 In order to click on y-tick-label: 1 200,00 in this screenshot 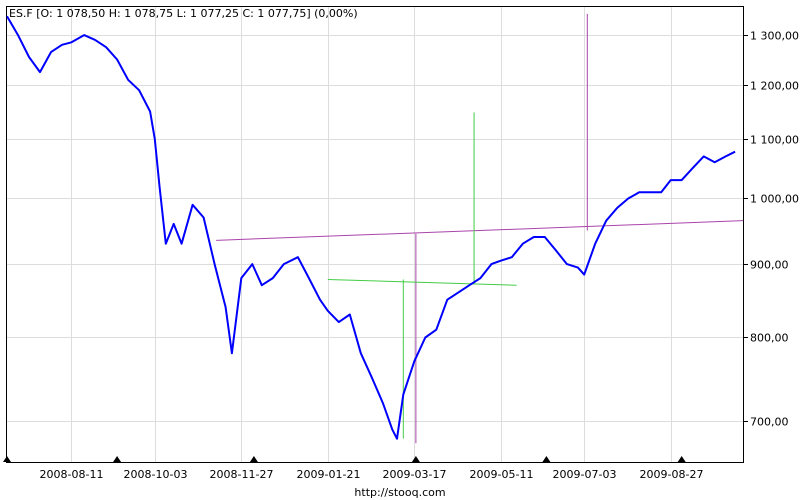, I will do `click(774, 86)`.